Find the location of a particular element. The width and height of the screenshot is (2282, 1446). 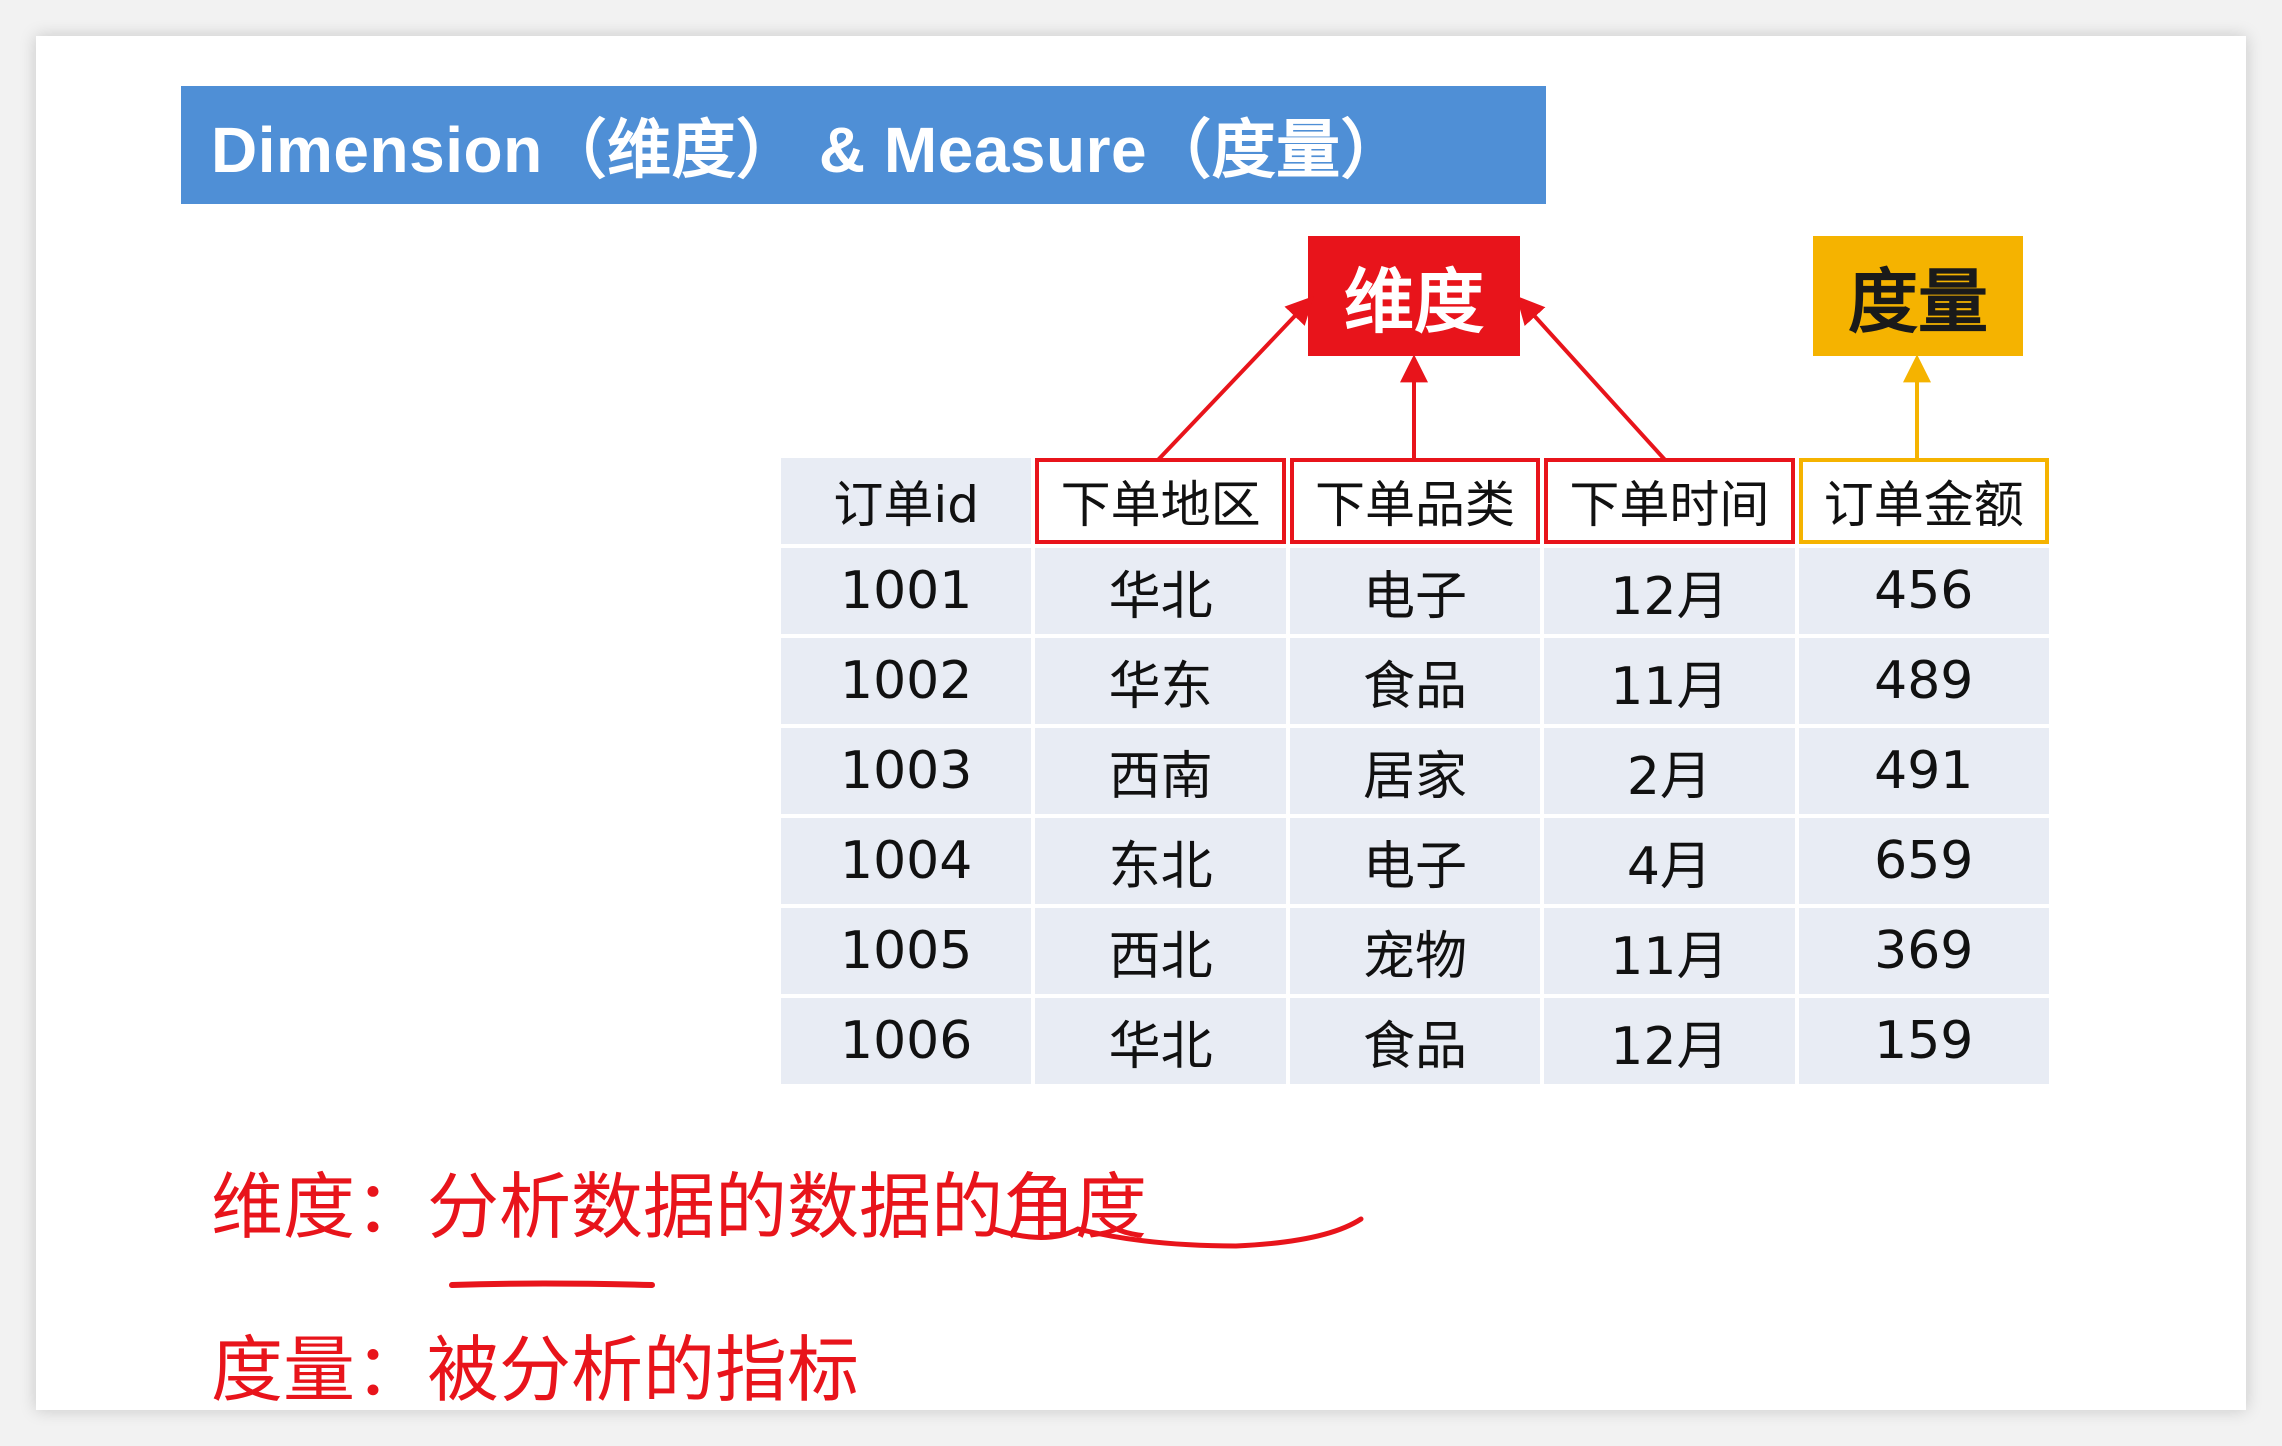

table-row: 1004 东北 电子 4月 659 is located at coordinates (1415, 861).